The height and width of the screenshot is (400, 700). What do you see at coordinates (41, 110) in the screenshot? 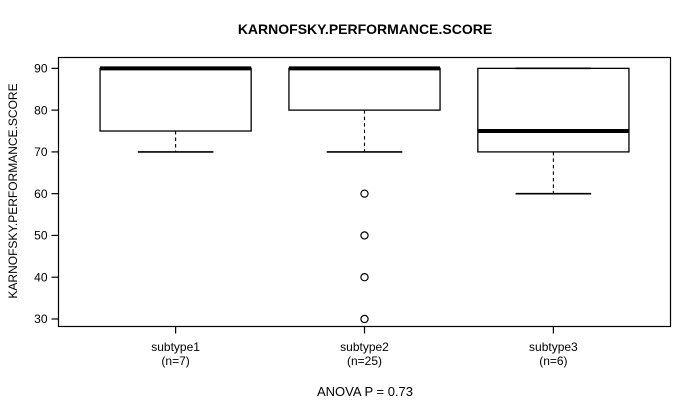
I see `y-tick-label: 80` at bounding box center [41, 110].